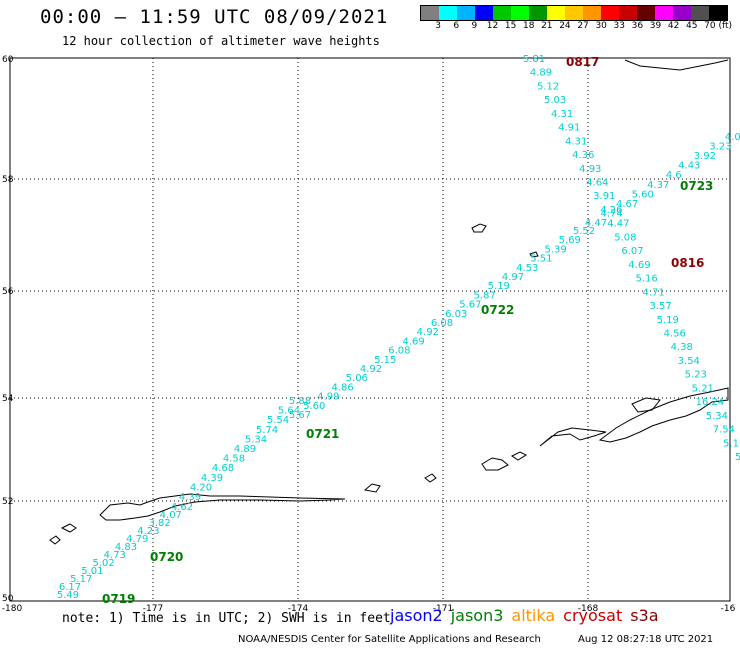  Describe the element at coordinates (456, 314) in the screenshot. I see `wave-height-value: 6.03` at that location.